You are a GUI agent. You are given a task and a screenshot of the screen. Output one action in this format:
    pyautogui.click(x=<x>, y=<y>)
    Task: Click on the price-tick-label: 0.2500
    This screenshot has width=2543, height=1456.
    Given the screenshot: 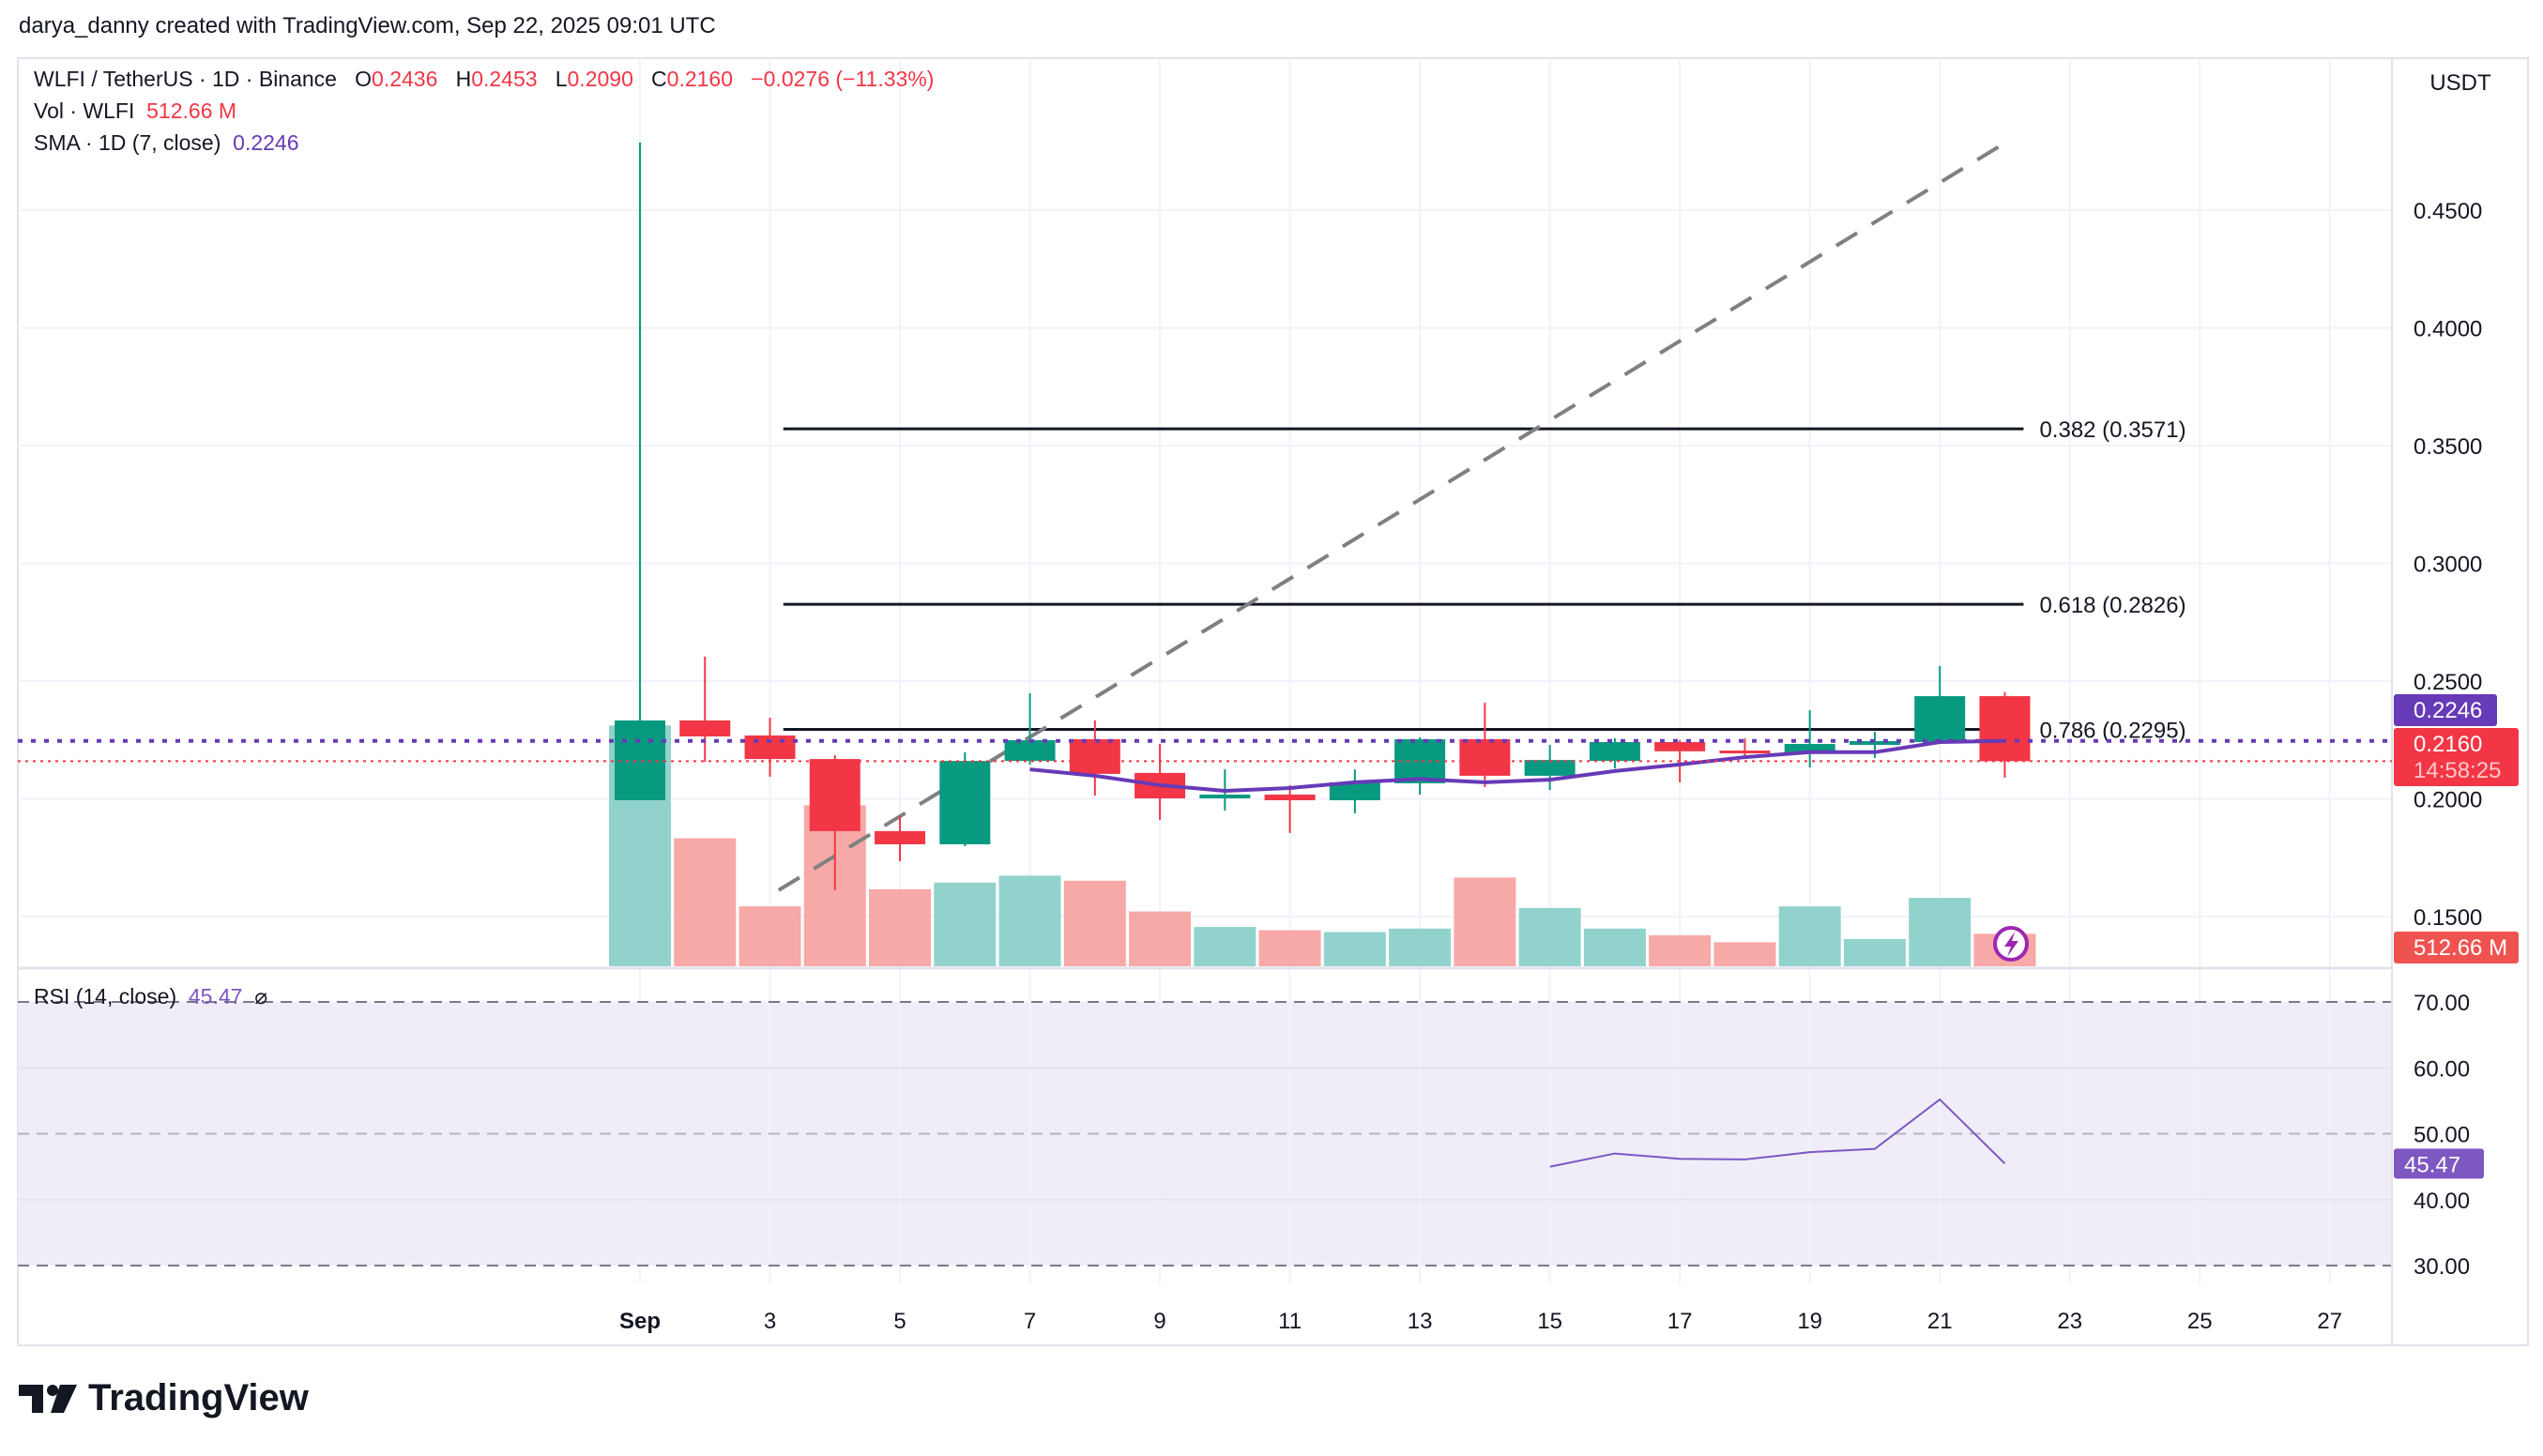 What is the action you would take?
    pyautogui.click(x=2448, y=682)
    